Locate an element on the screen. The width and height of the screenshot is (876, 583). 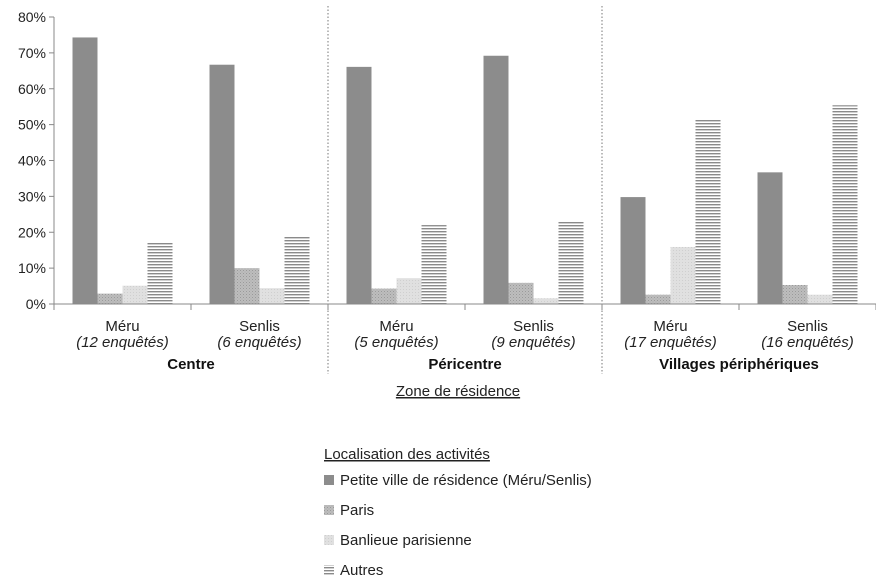
x-axis-title: Zone de résidence is located at coordinates (458, 391).